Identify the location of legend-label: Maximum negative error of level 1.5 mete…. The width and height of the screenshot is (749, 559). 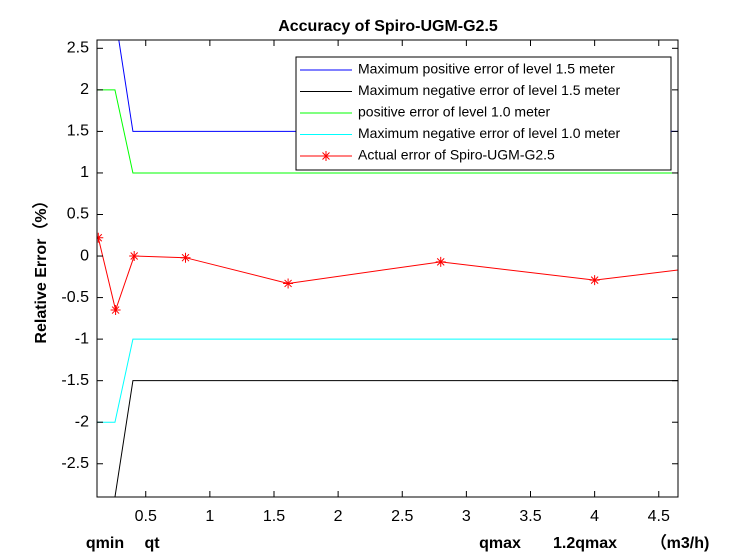
(489, 90).